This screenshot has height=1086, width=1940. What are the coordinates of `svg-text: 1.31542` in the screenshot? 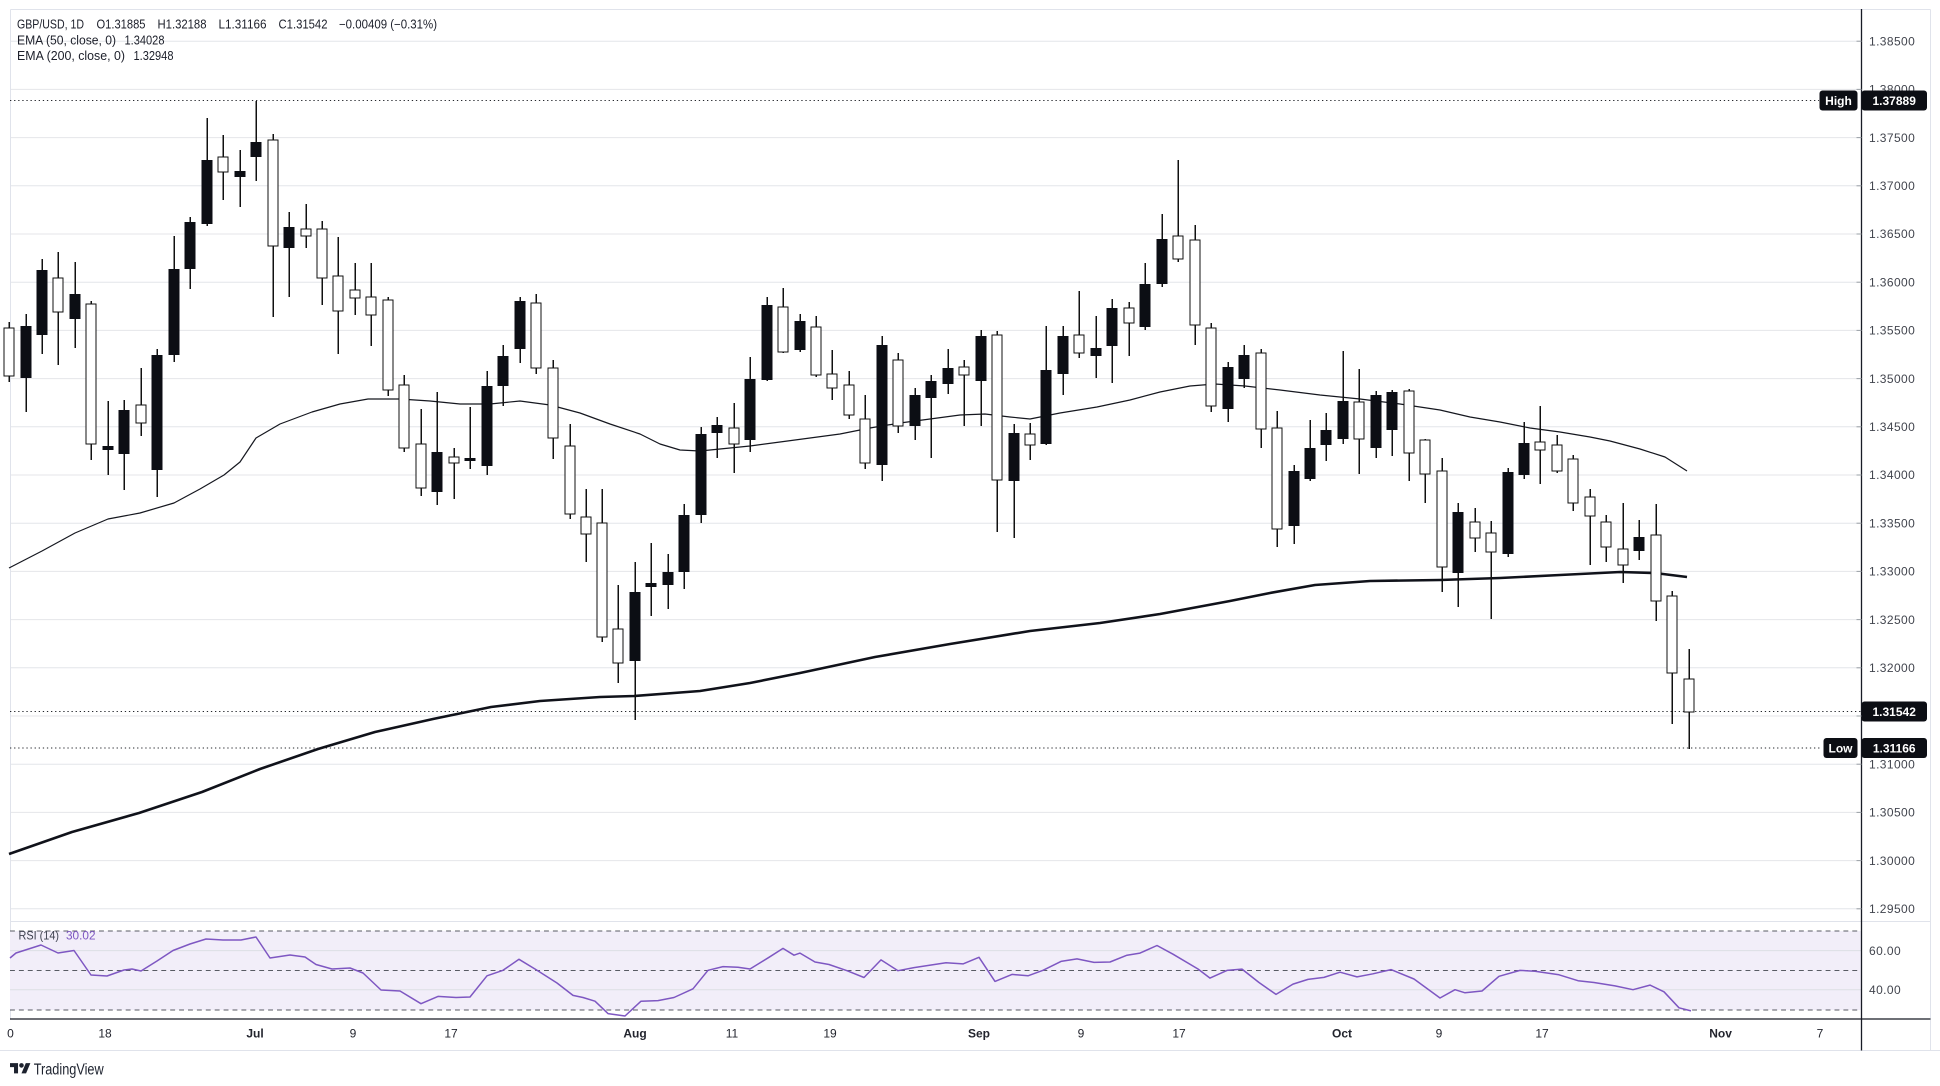 It's located at (1895, 712).